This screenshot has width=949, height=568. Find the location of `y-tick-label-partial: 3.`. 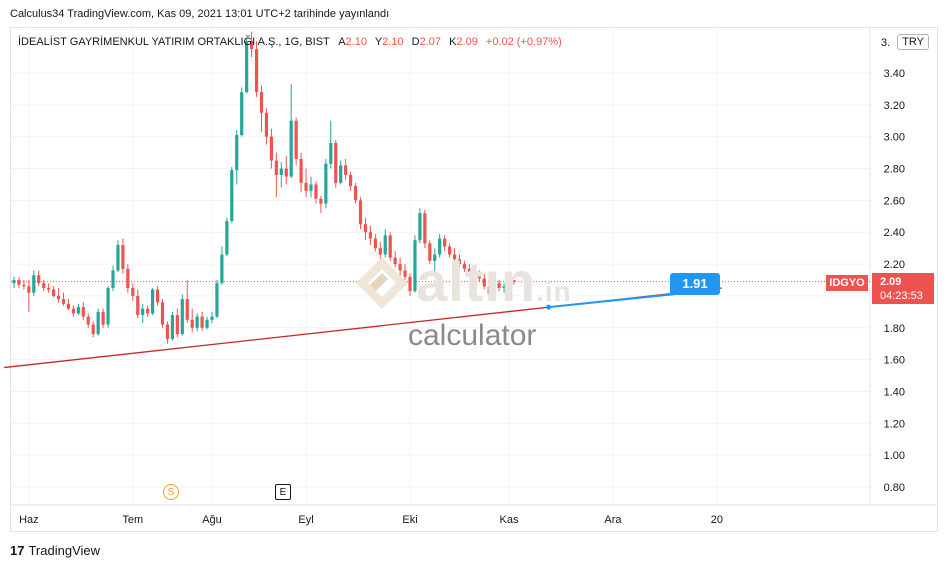

y-tick-label-partial: 3. is located at coordinates (885, 43).